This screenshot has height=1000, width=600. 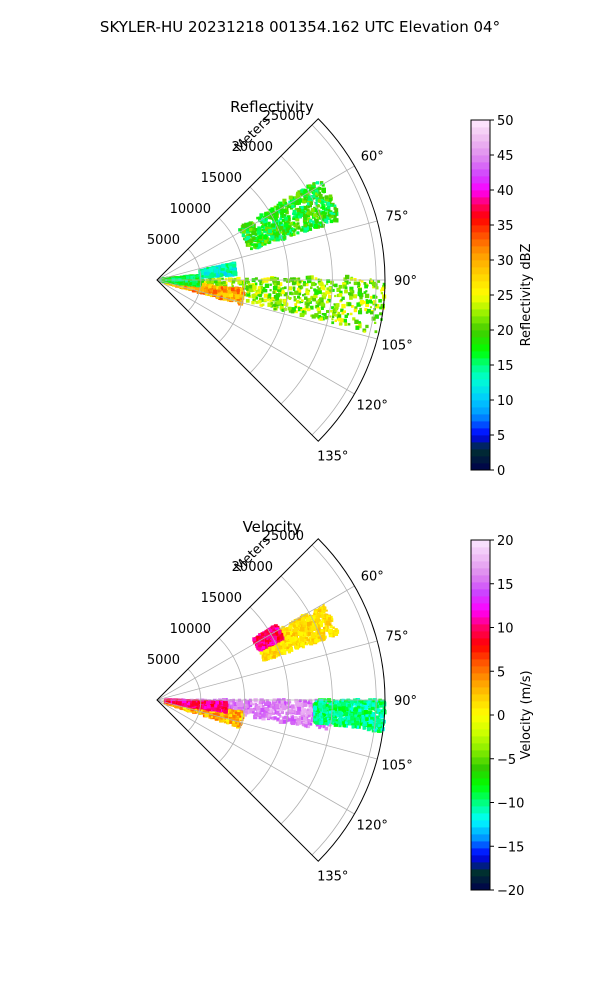 What do you see at coordinates (372, 157) in the screenshot?
I see `azimuth-tick-label: 60°` at bounding box center [372, 157].